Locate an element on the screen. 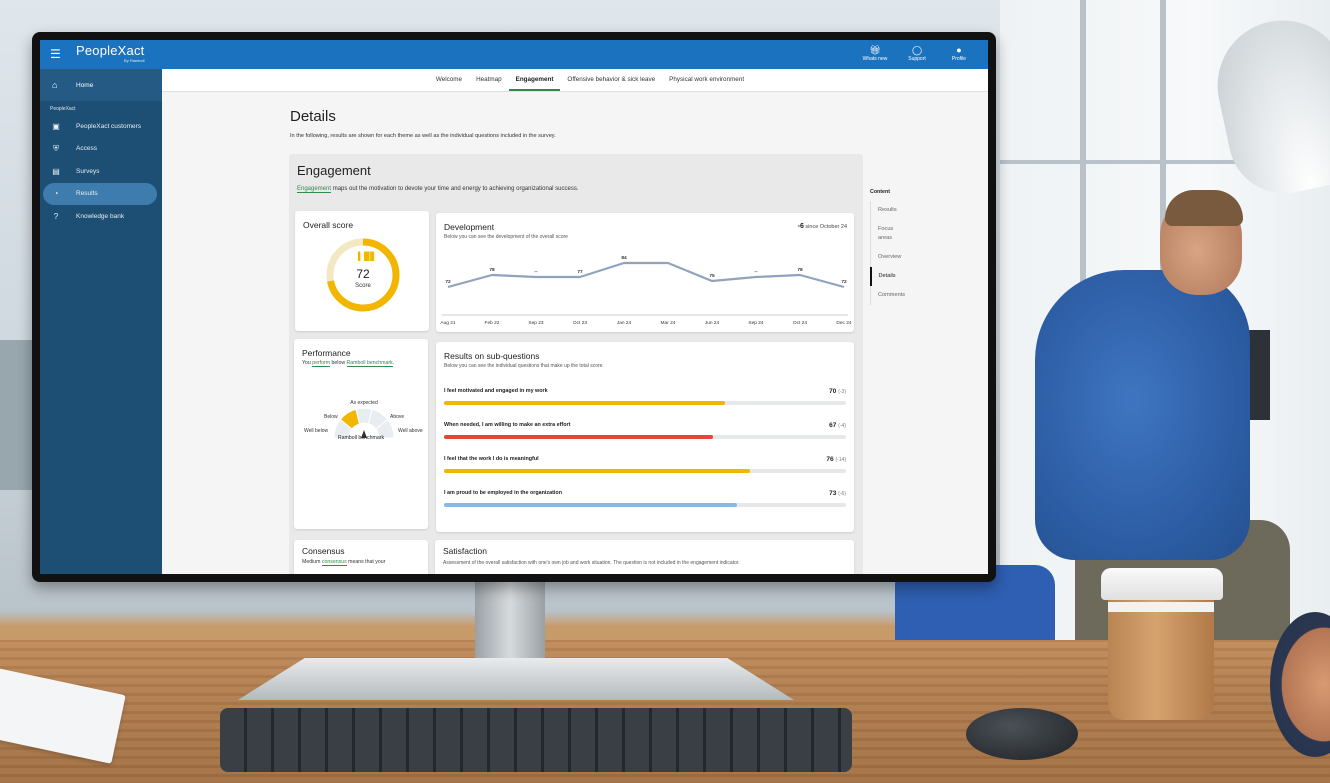  sidebar-item-knowledge-bank: ? Knowledge bank is located at coordinates (100, 216).